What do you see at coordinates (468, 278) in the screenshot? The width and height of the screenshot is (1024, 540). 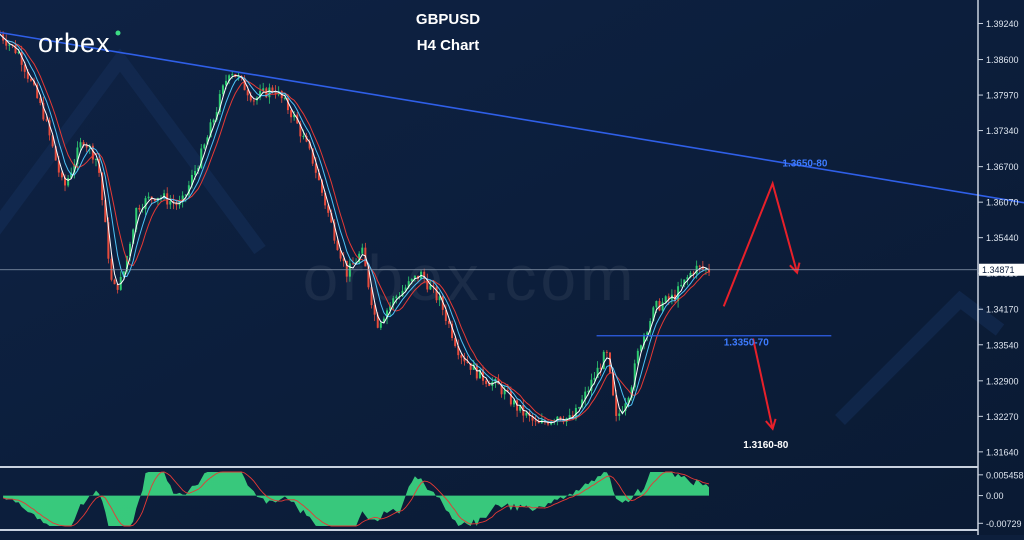 I see `watermark: orbex.com` at bounding box center [468, 278].